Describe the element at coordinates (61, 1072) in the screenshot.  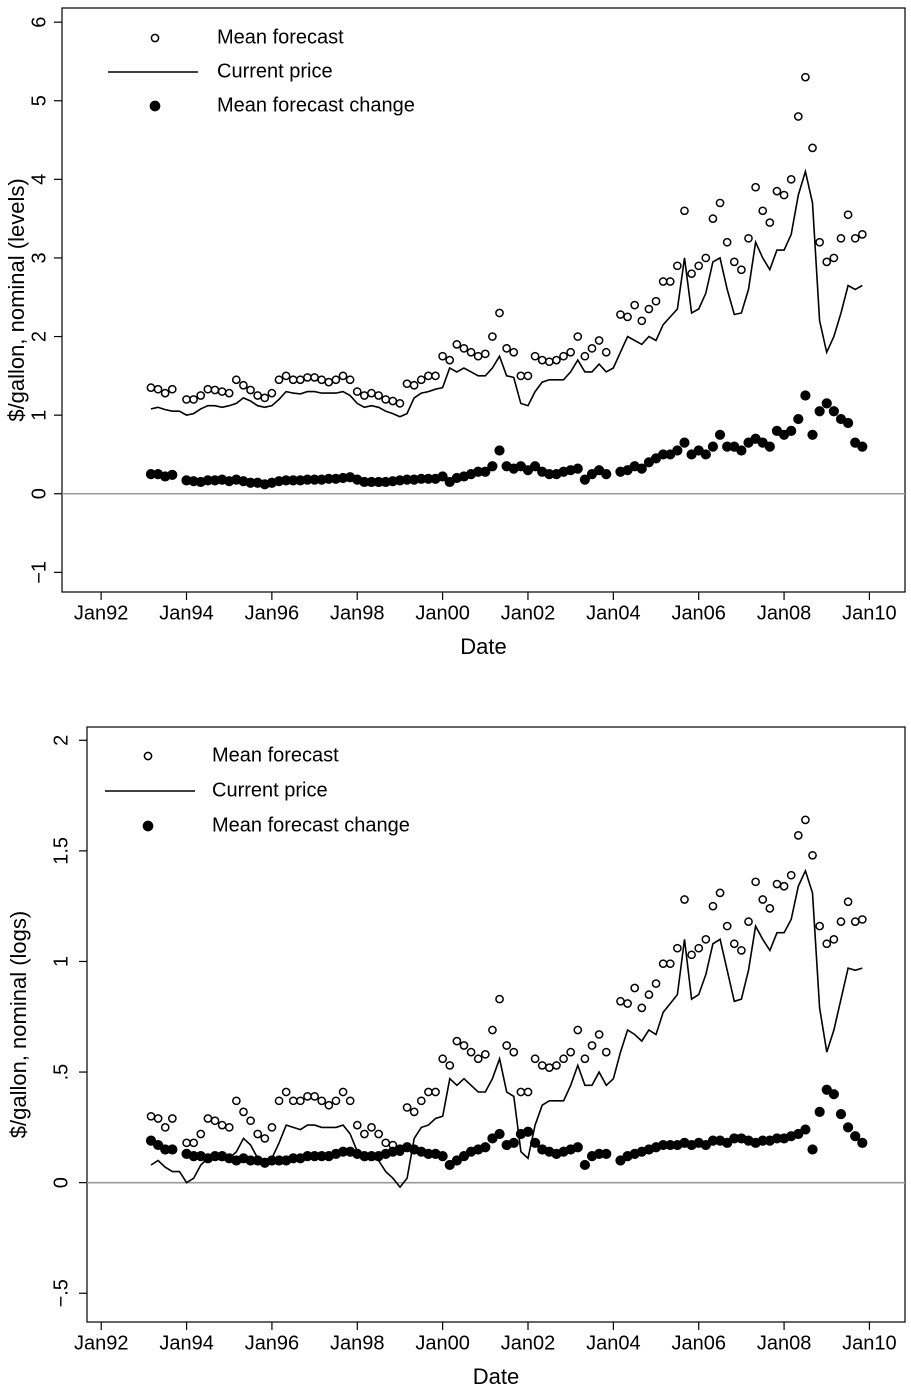
I see `y-tick-label: .5` at that location.